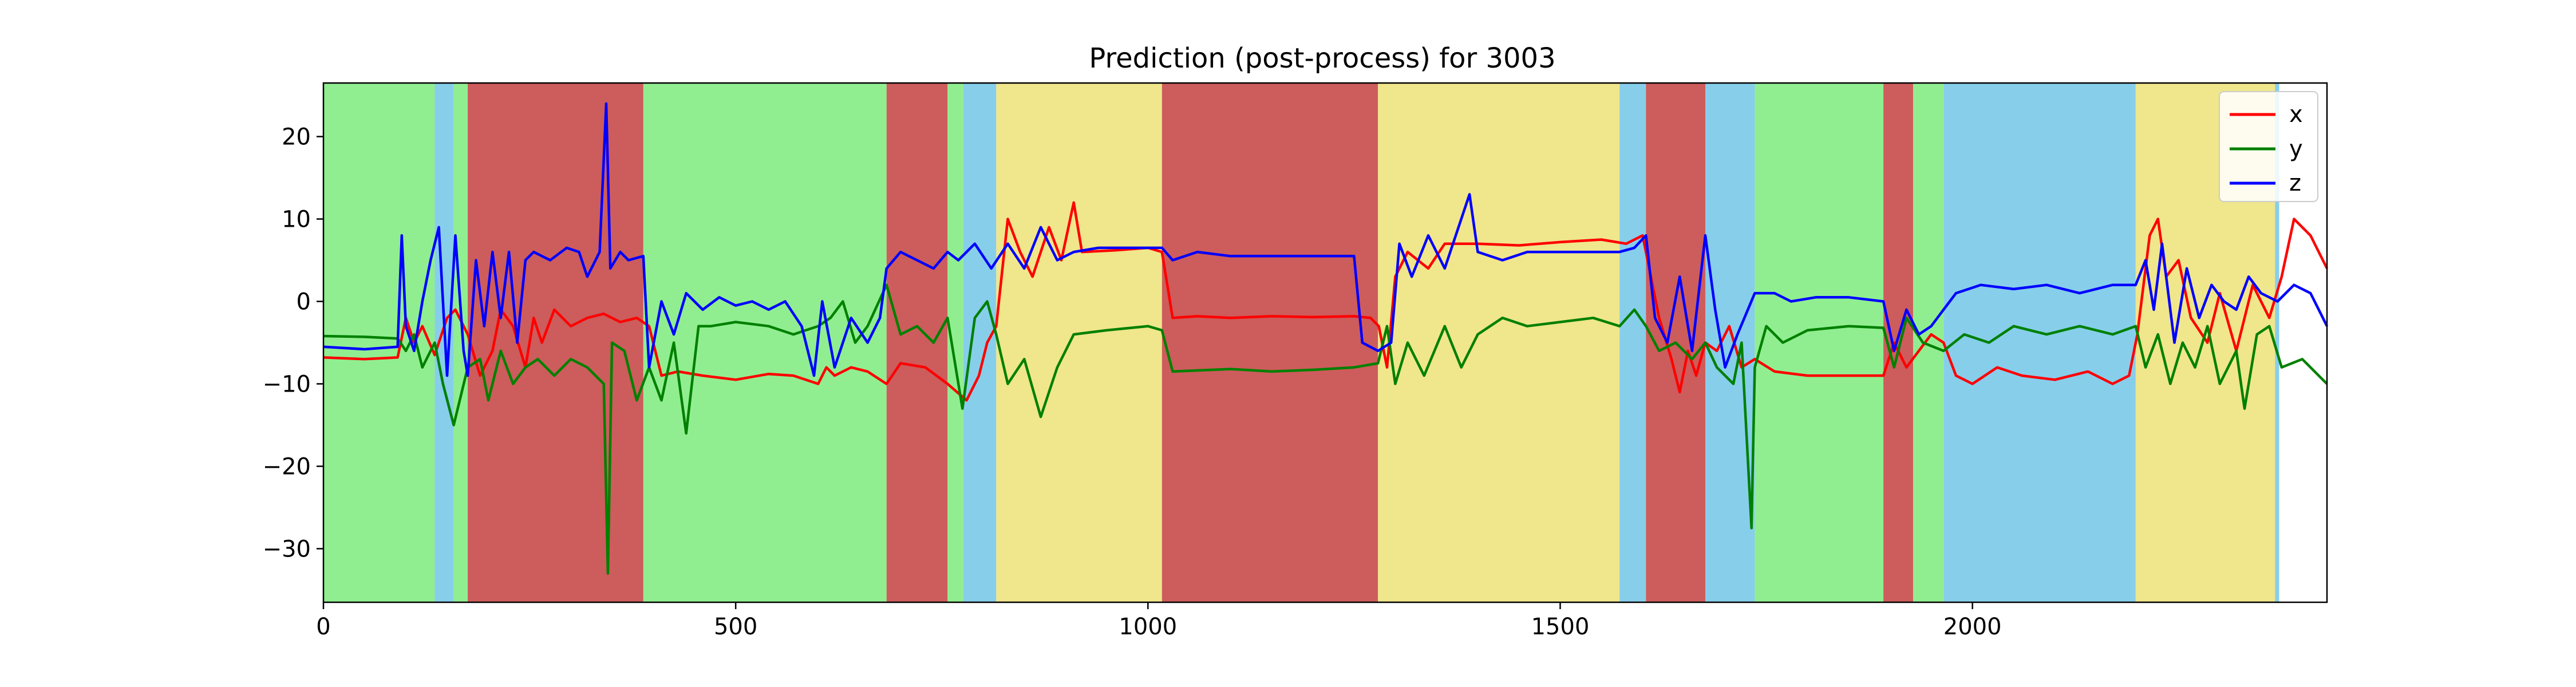  I want to click on legend-label-y: y, so click(2296, 149).